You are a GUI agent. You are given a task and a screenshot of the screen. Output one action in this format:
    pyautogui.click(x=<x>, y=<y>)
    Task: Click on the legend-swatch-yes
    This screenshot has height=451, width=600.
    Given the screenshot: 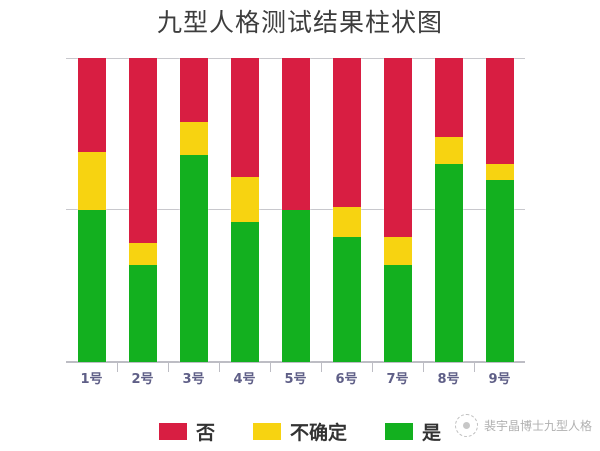 What is the action you would take?
    pyautogui.click(x=399, y=431)
    